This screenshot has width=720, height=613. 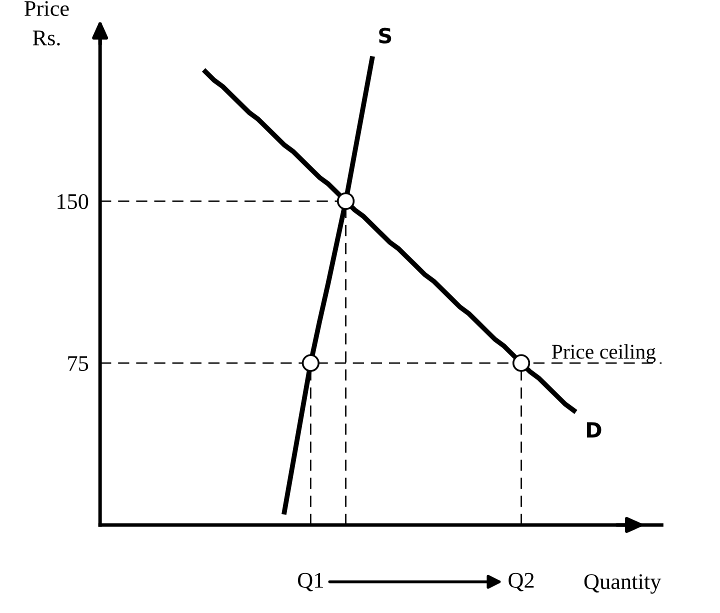 I want to click on y-tick-label: 75, so click(x=78, y=363).